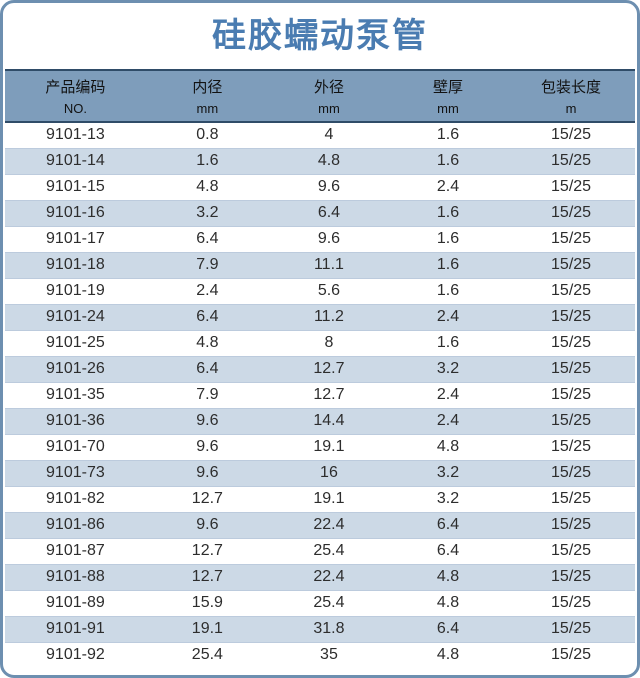 This screenshot has width=640, height=678. I want to click on table-row: 9101-86 9.6 22.4 6.4 15/25, so click(320, 525).